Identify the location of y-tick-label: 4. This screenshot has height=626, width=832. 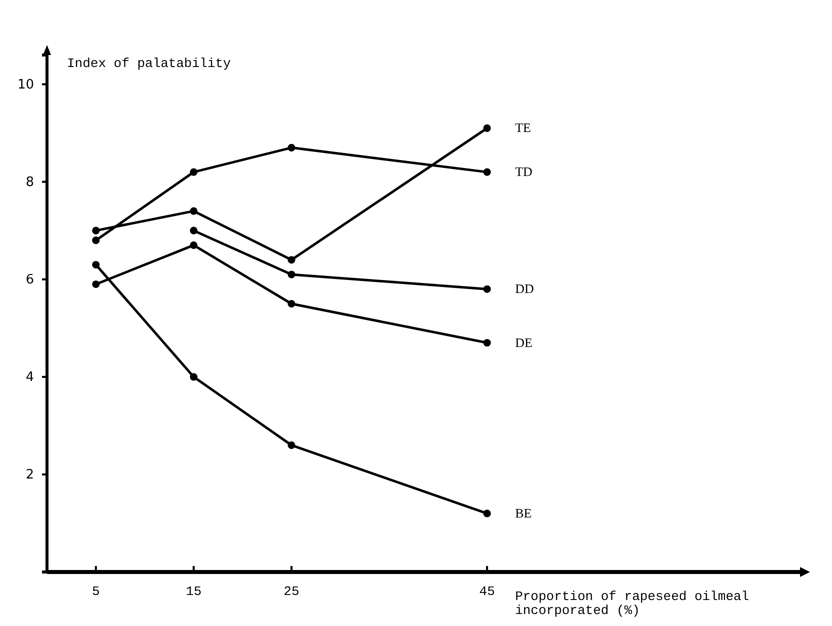
(30, 378).